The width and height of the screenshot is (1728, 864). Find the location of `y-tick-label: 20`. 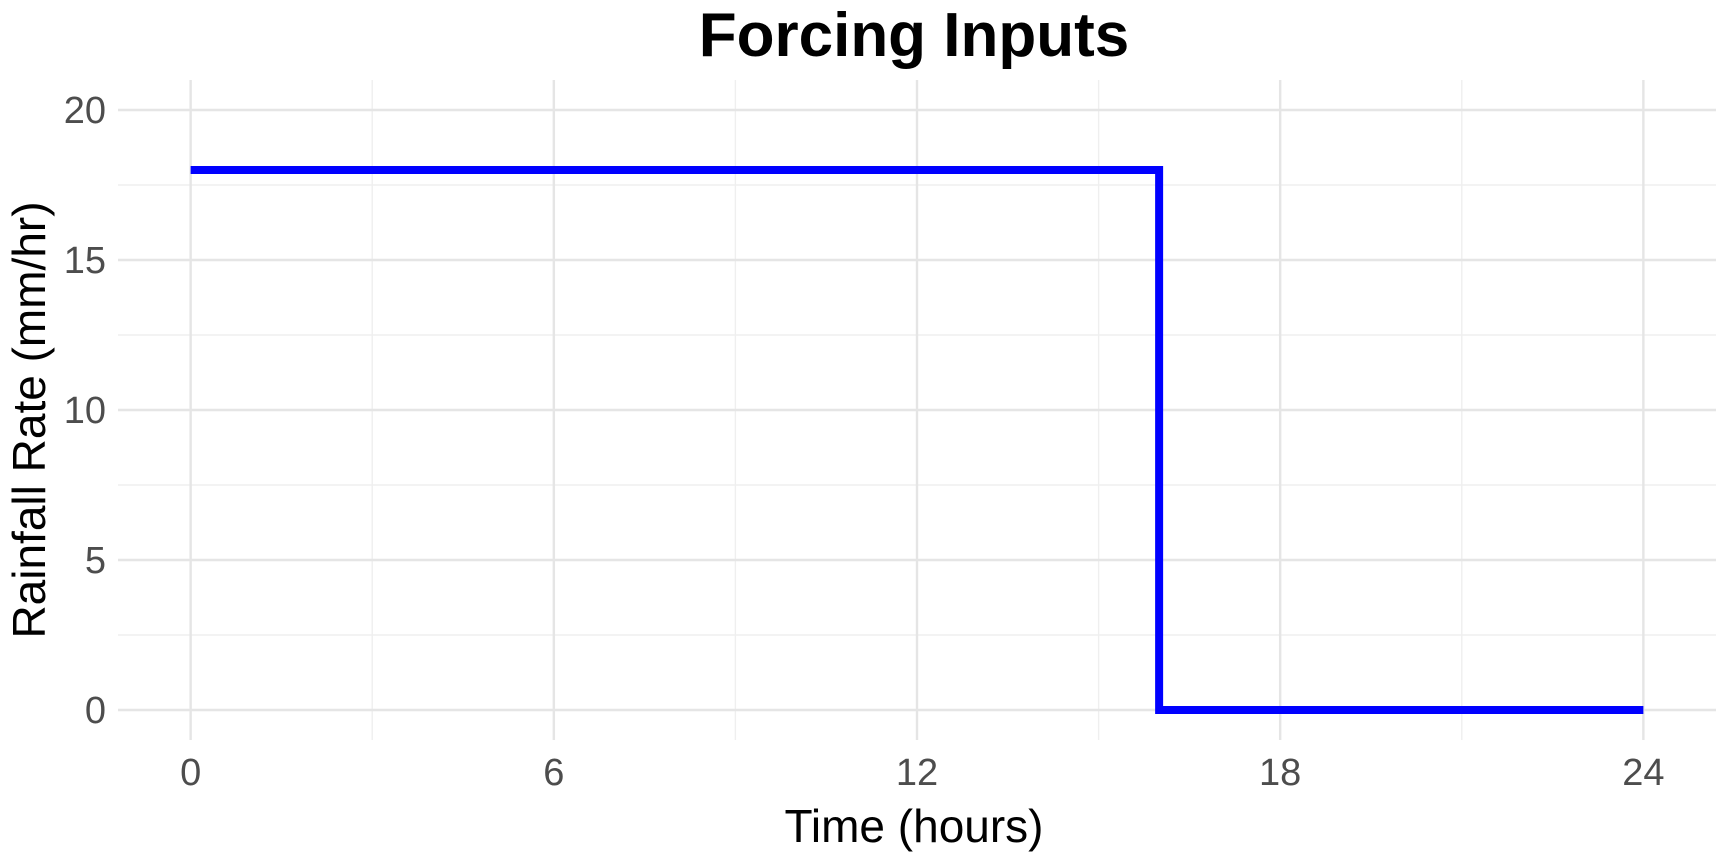

y-tick-label: 20 is located at coordinates (85, 111).